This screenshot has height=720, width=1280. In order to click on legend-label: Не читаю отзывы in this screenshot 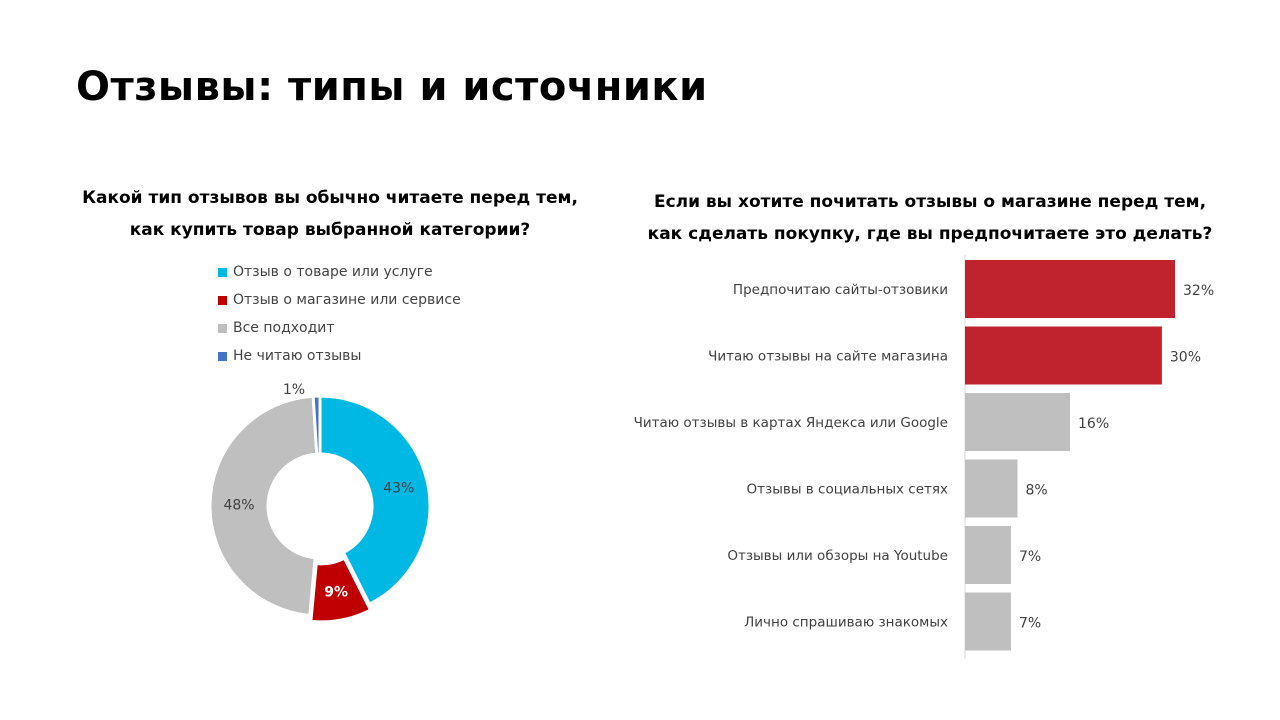, I will do `click(297, 356)`.